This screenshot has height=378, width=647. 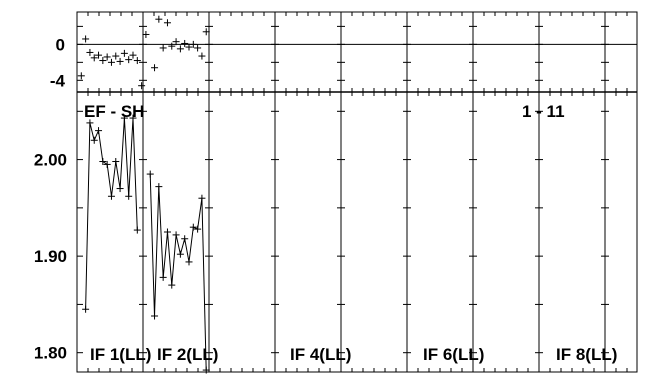 What do you see at coordinates (187, 354) in the screenshot?
I see `panel-label: IF 2(LL)` at bounding box center [187, 354].